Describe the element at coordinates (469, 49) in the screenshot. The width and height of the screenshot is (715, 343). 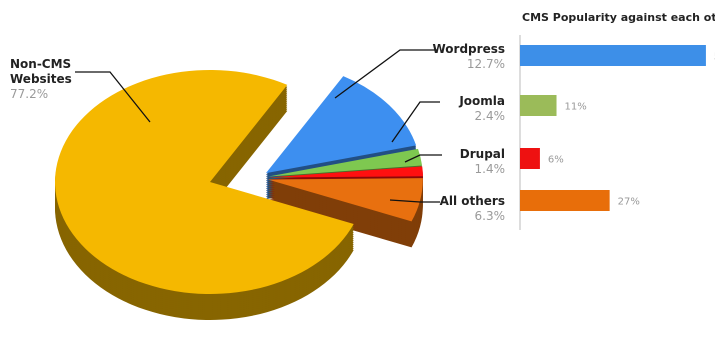
I see `slice-name: Wordpress` at that location.